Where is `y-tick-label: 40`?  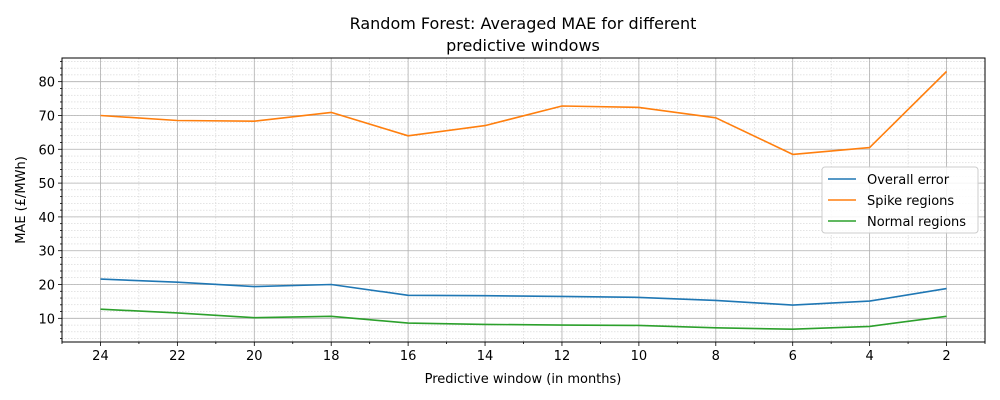
y-tick-label: 40 is located at coordinates (46, 218).